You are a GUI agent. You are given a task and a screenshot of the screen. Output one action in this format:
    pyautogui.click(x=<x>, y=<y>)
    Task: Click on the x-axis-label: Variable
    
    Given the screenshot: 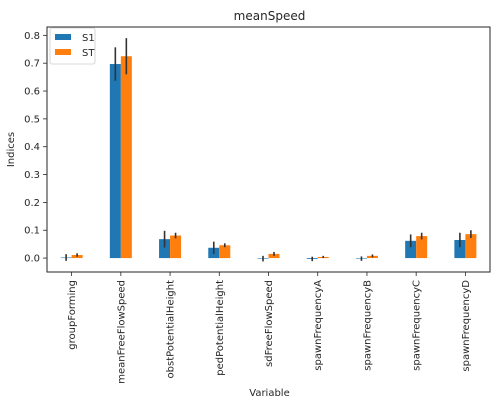 What is the action you would take?
    pyautogui.click(x=269, y=393)
    